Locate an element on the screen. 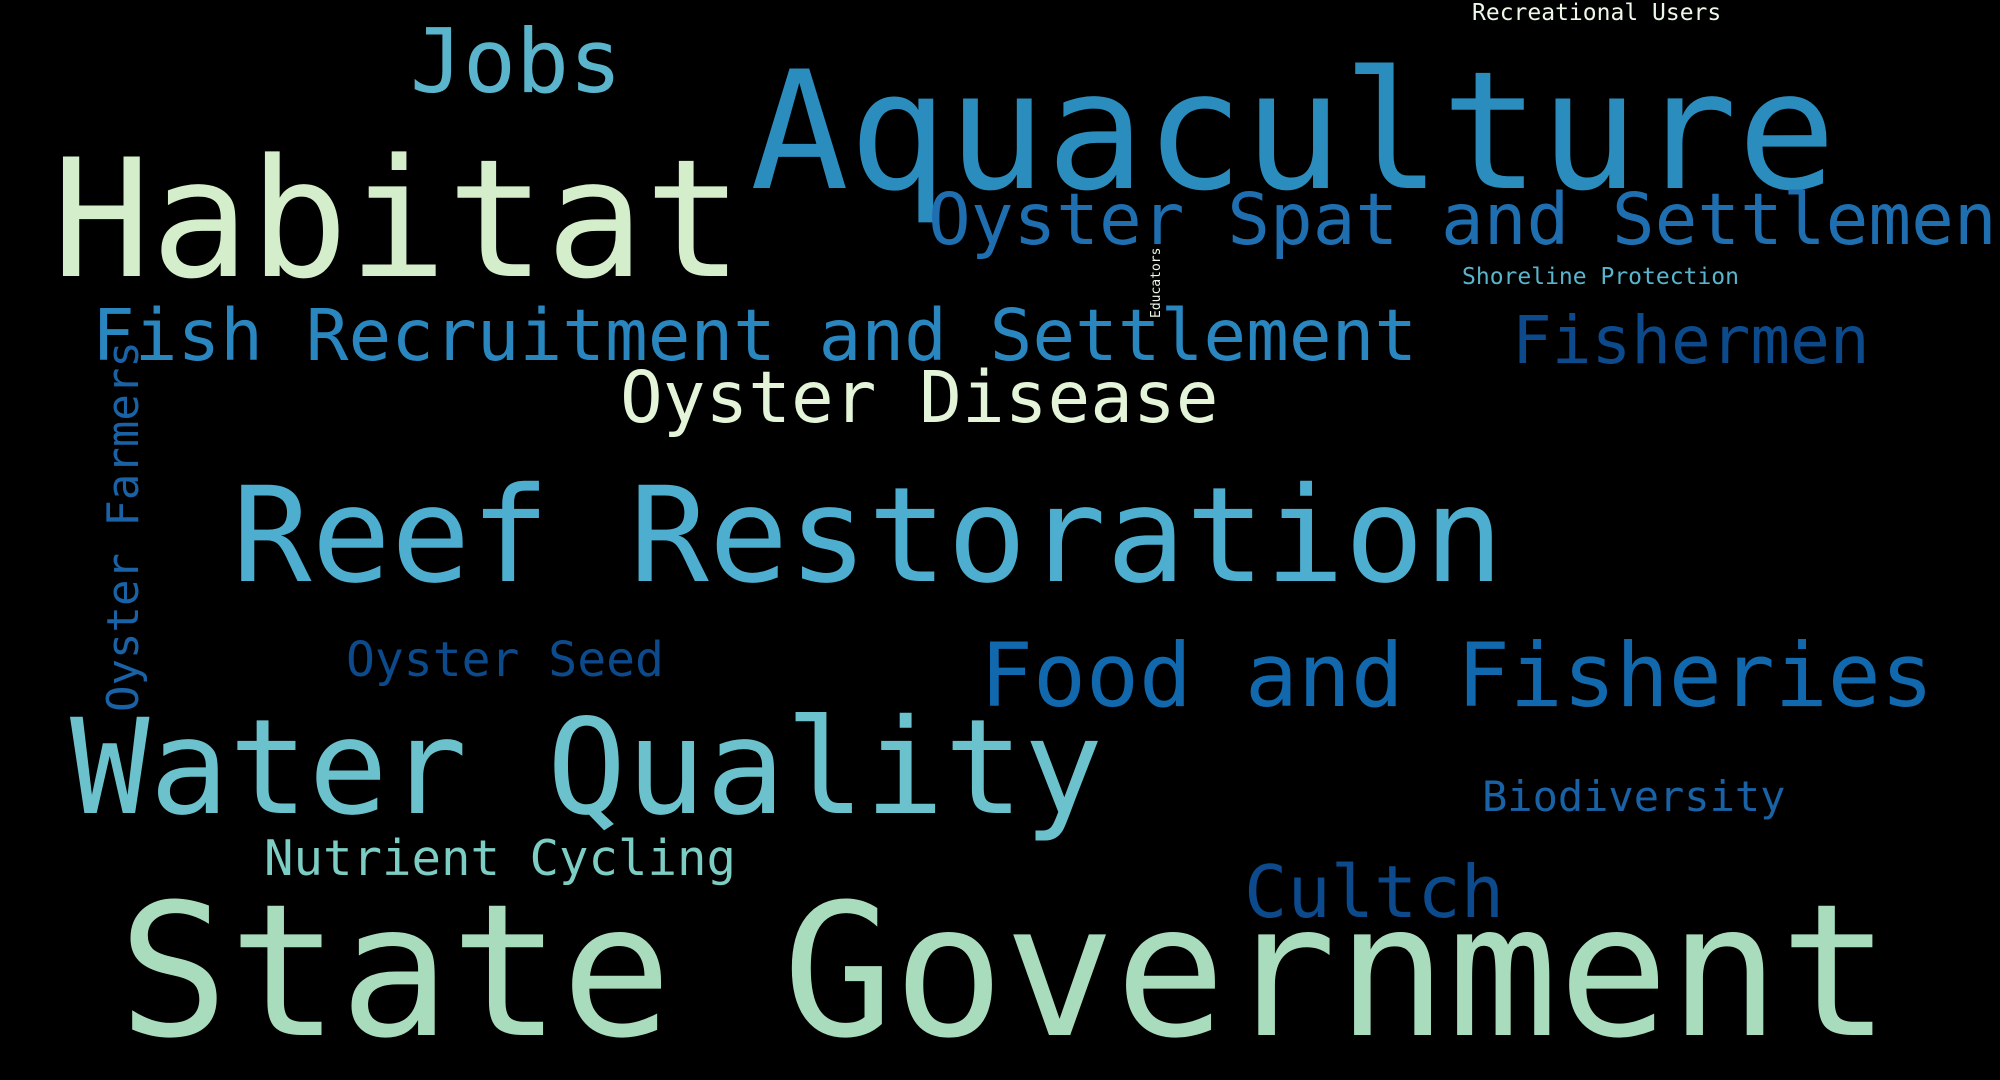  word-fish-recruitment-and-settlement: Fish Recruitment and Settlement is located at coordinates (755, 335).